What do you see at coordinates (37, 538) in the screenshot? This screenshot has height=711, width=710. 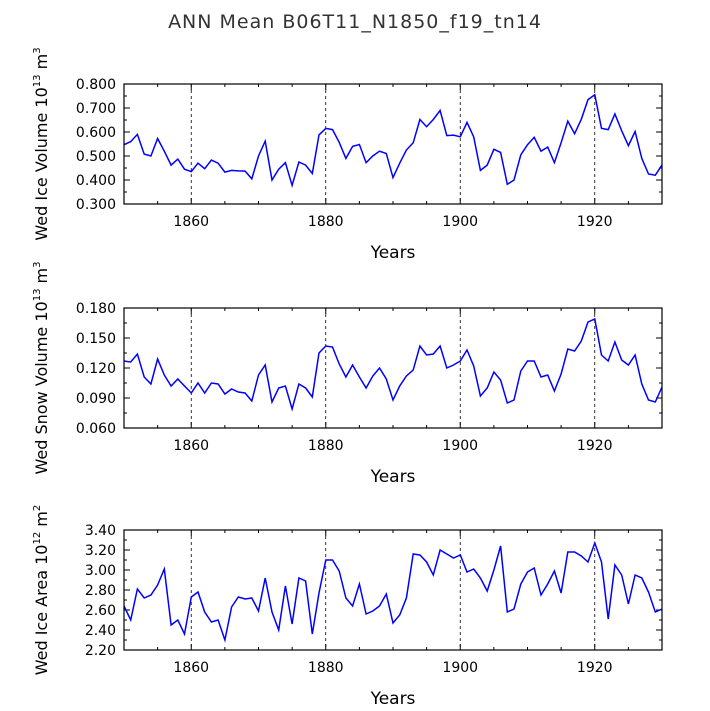 I see `y-axis-label-exponent: 12` at bounding box center [37, 538].